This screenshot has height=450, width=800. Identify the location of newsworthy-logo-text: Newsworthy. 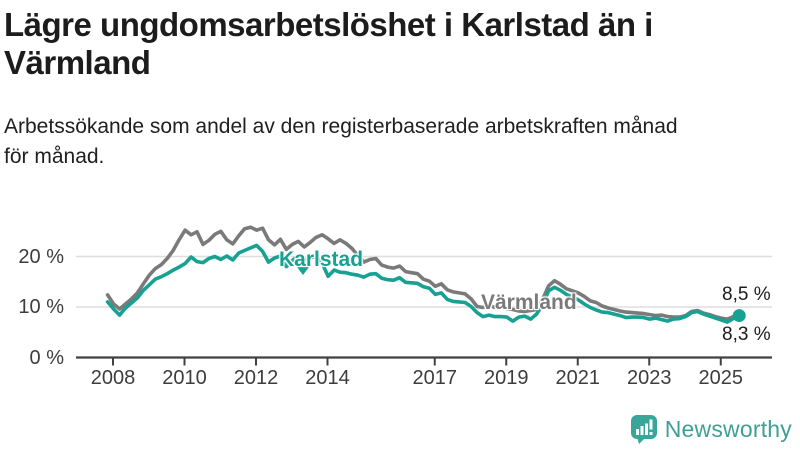
(728, 428).